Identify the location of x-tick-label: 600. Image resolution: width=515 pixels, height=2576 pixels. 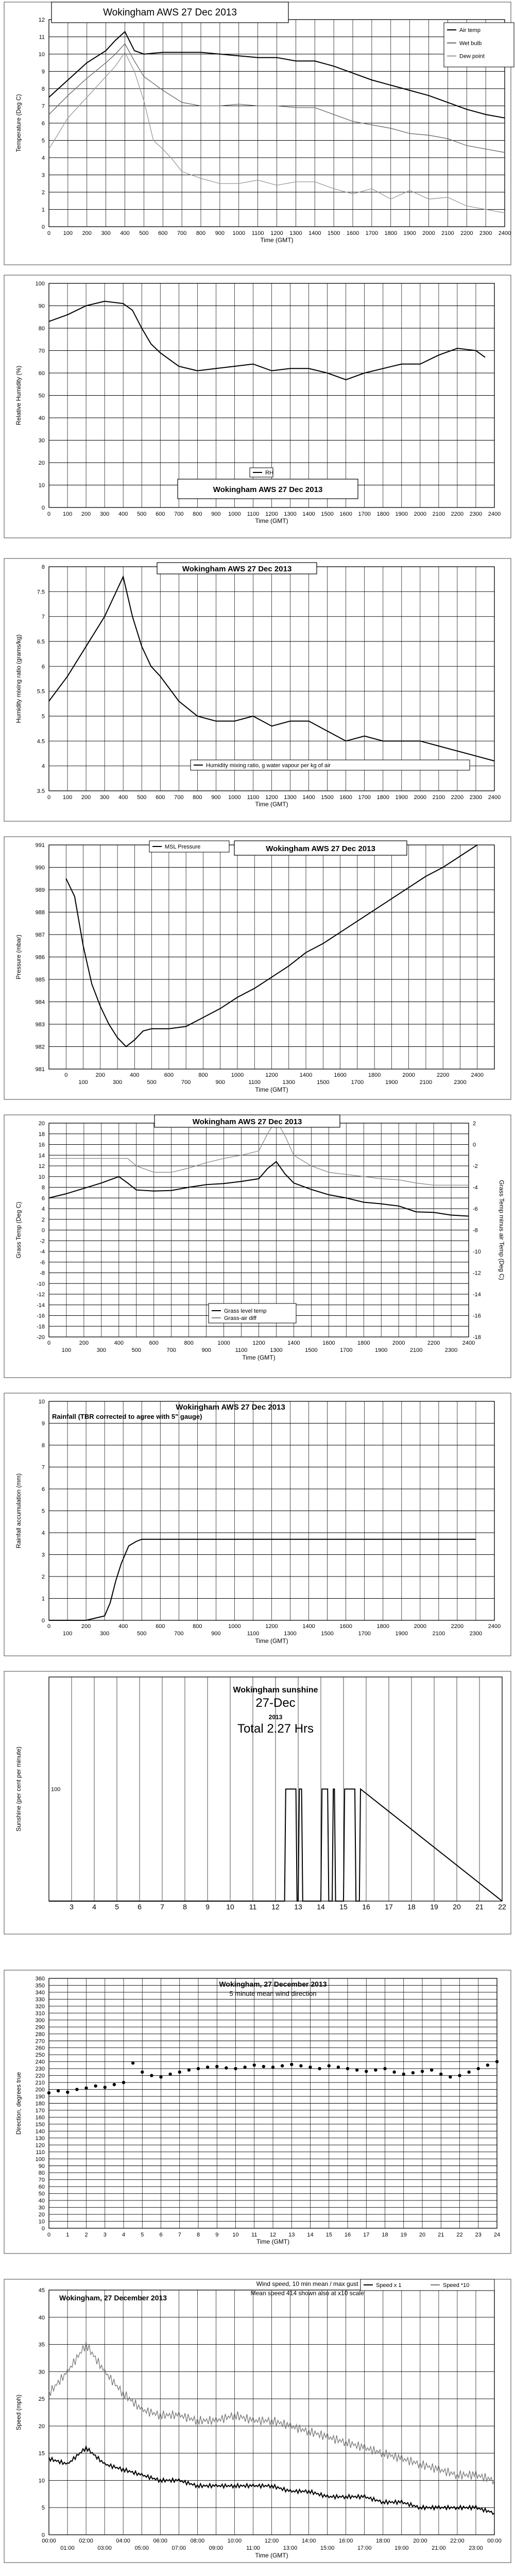
(161, 514).